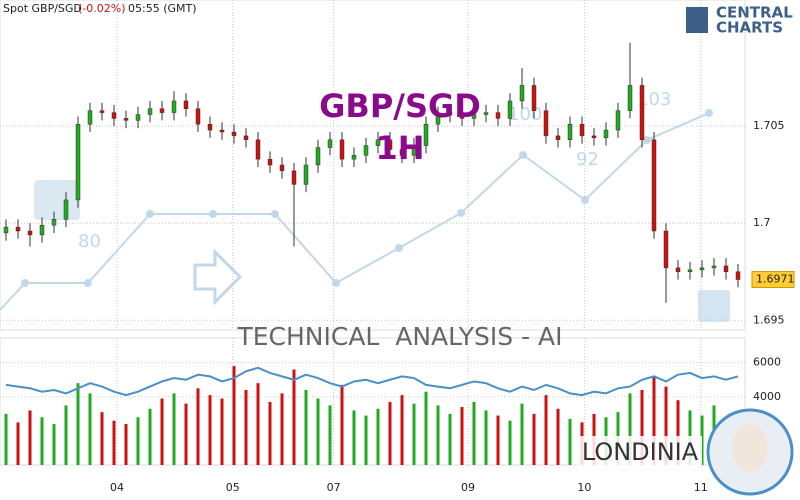 Image resolution: width=800 pixels, height=500 pixels. Describe the element at coordinates (218, 277) in the screenshot. I see `watermark-arrow` at that location.